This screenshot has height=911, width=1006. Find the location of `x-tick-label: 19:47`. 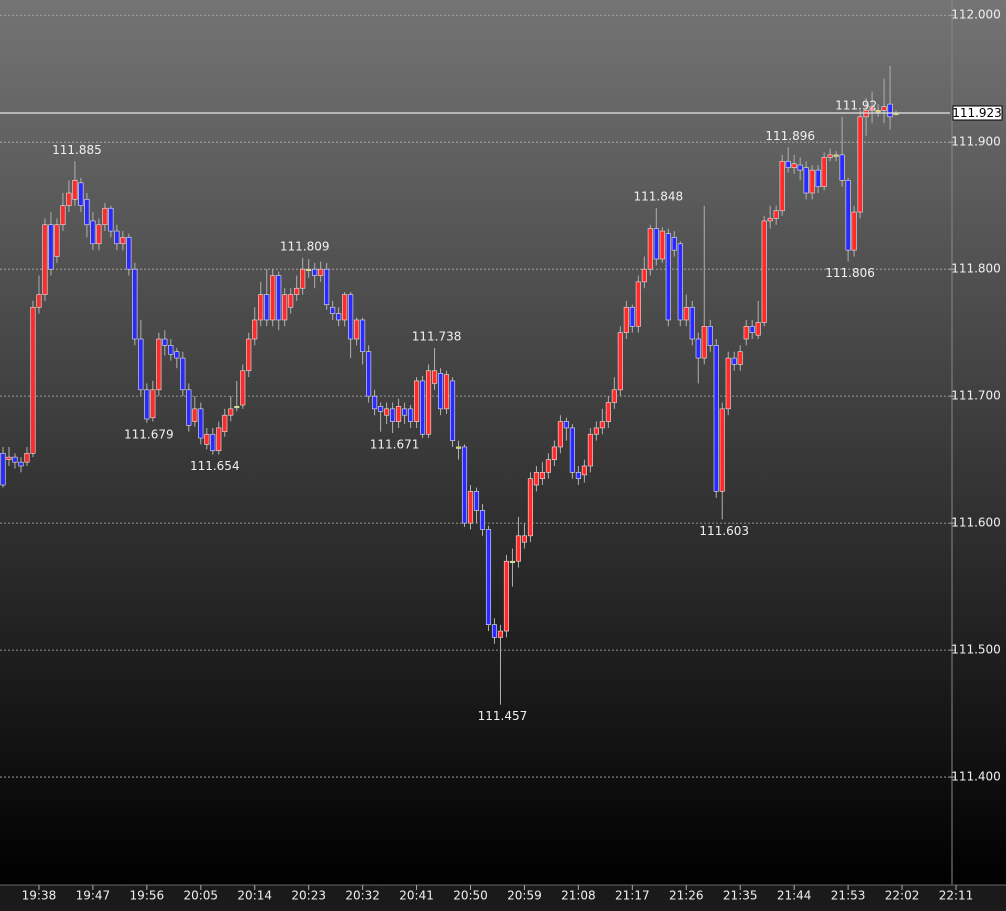

x-tick-label: 19:47 is located at coordinates (93, 896).